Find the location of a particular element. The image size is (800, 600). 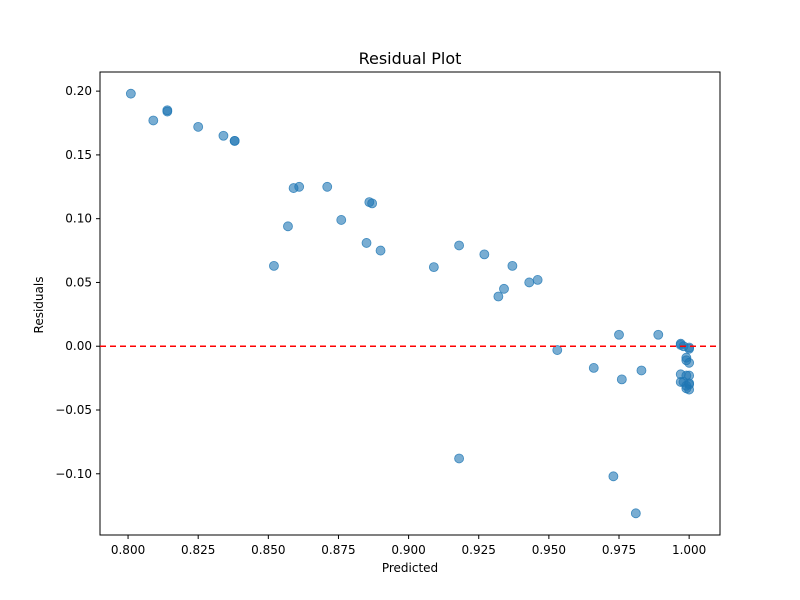

y-tick-label: 0.05 is located at coordinates (78, 282).